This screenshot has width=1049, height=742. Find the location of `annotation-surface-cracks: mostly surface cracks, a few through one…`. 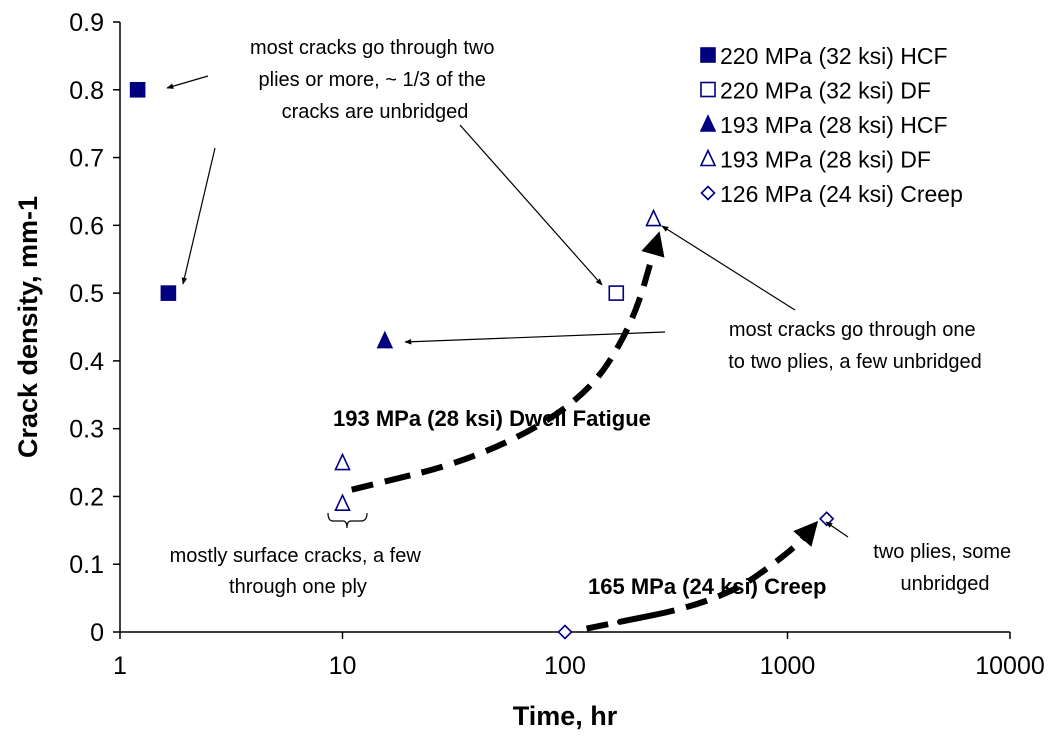

annotation-surface-cracks: mostly surface cracks, a few through one… is located at coordinates (298, 571).